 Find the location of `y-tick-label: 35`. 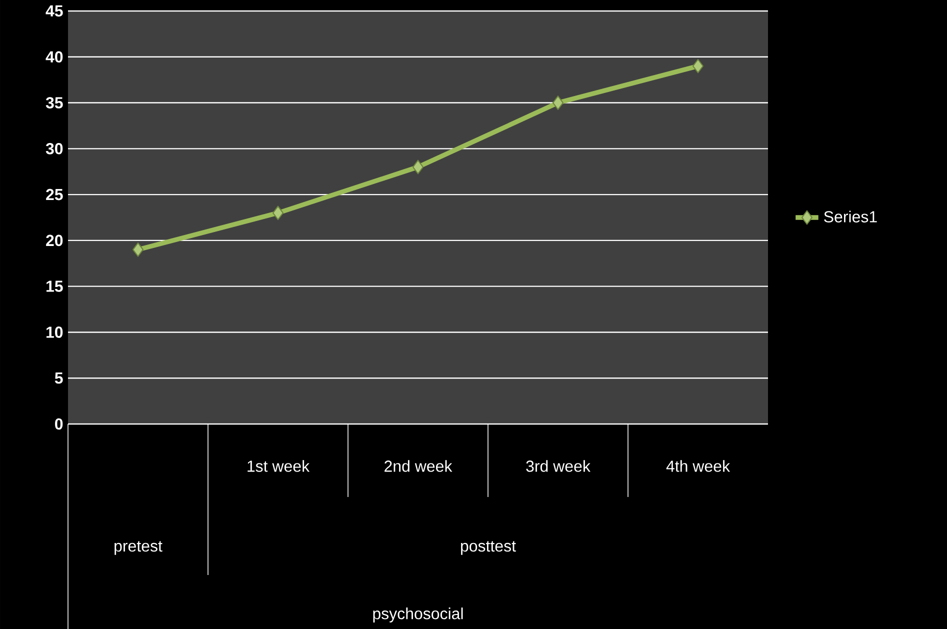

y-tick-label: 35 is located at coordinates (54, 102).